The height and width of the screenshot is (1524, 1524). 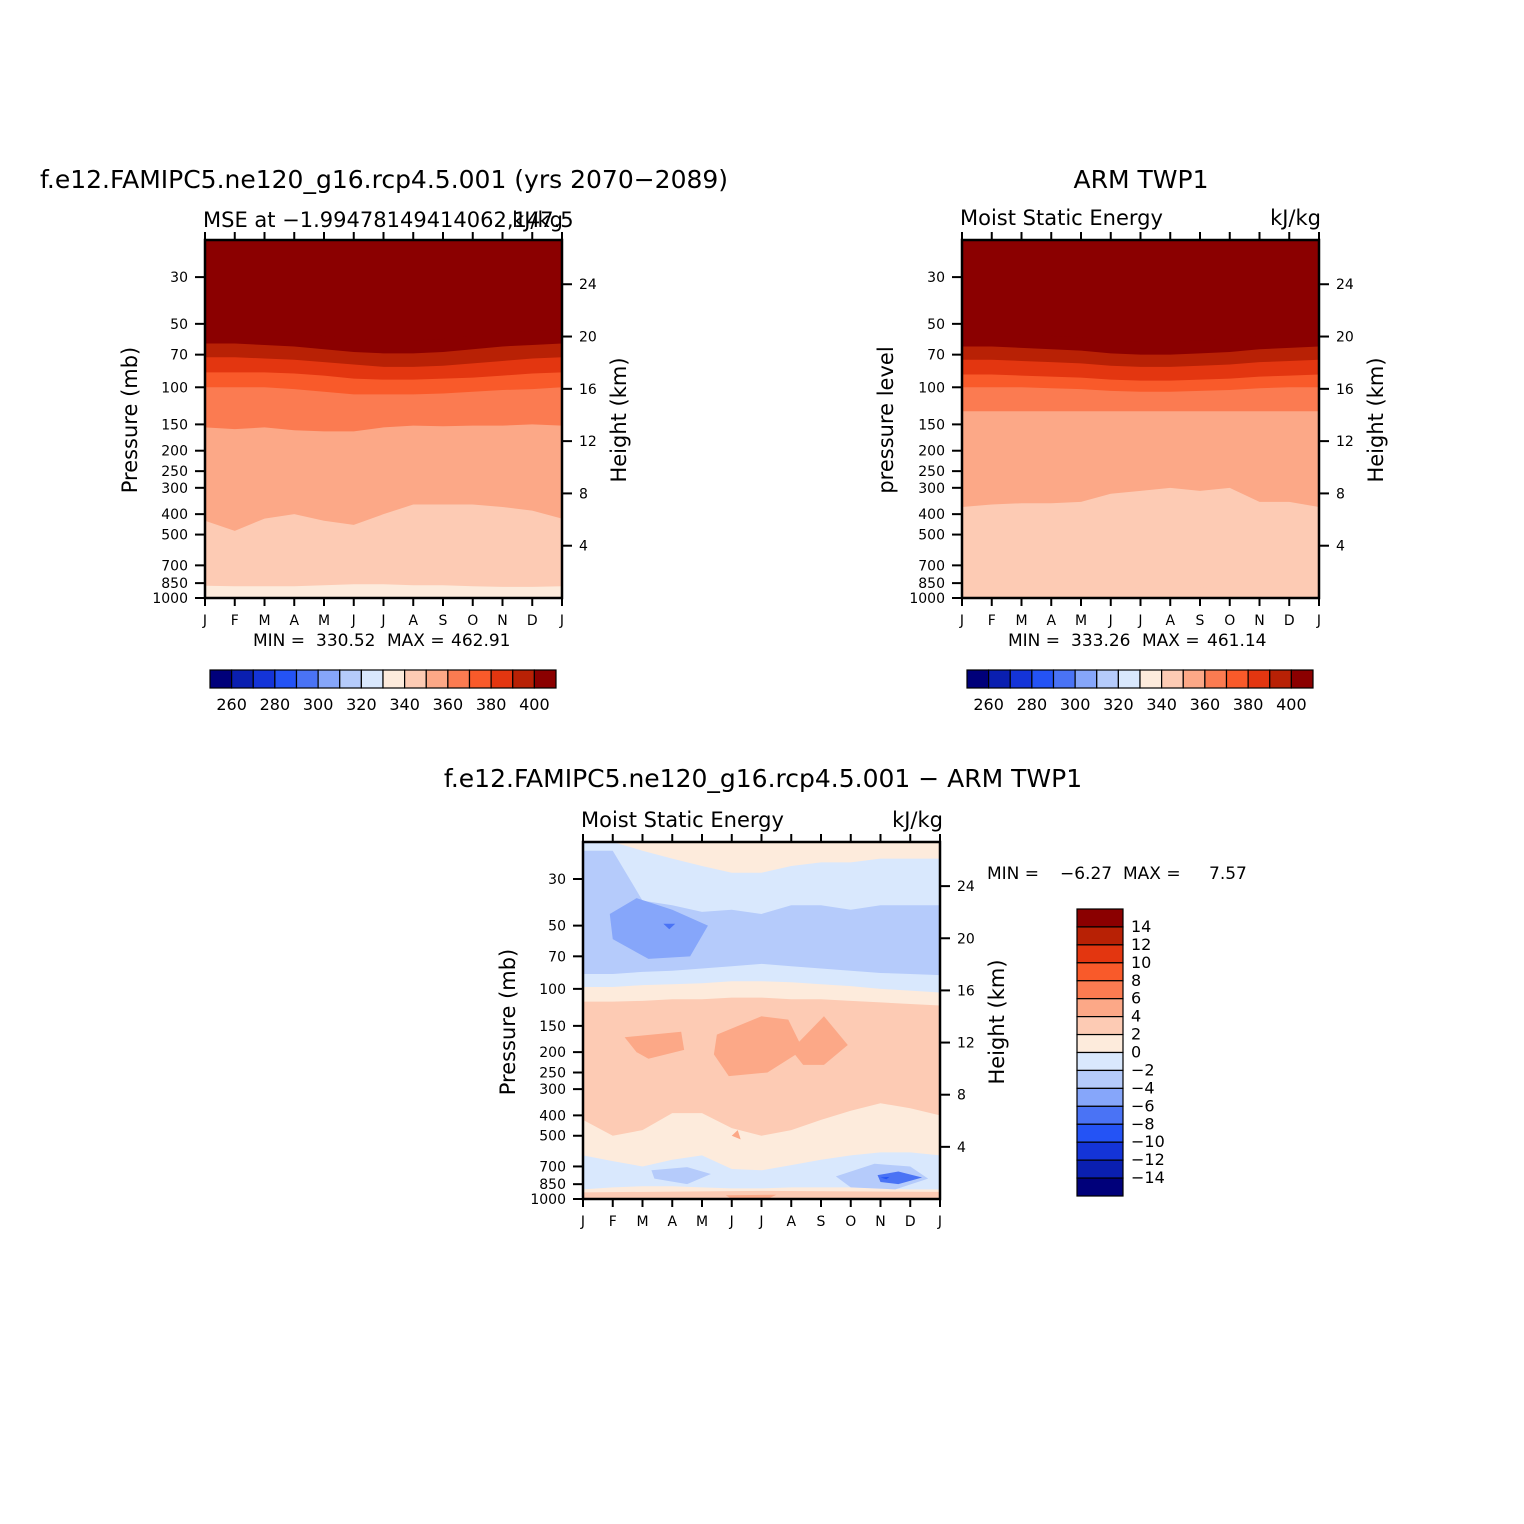 I want to click on panel3-y-right-tick-label: 4, so click(x=961, y=1148).